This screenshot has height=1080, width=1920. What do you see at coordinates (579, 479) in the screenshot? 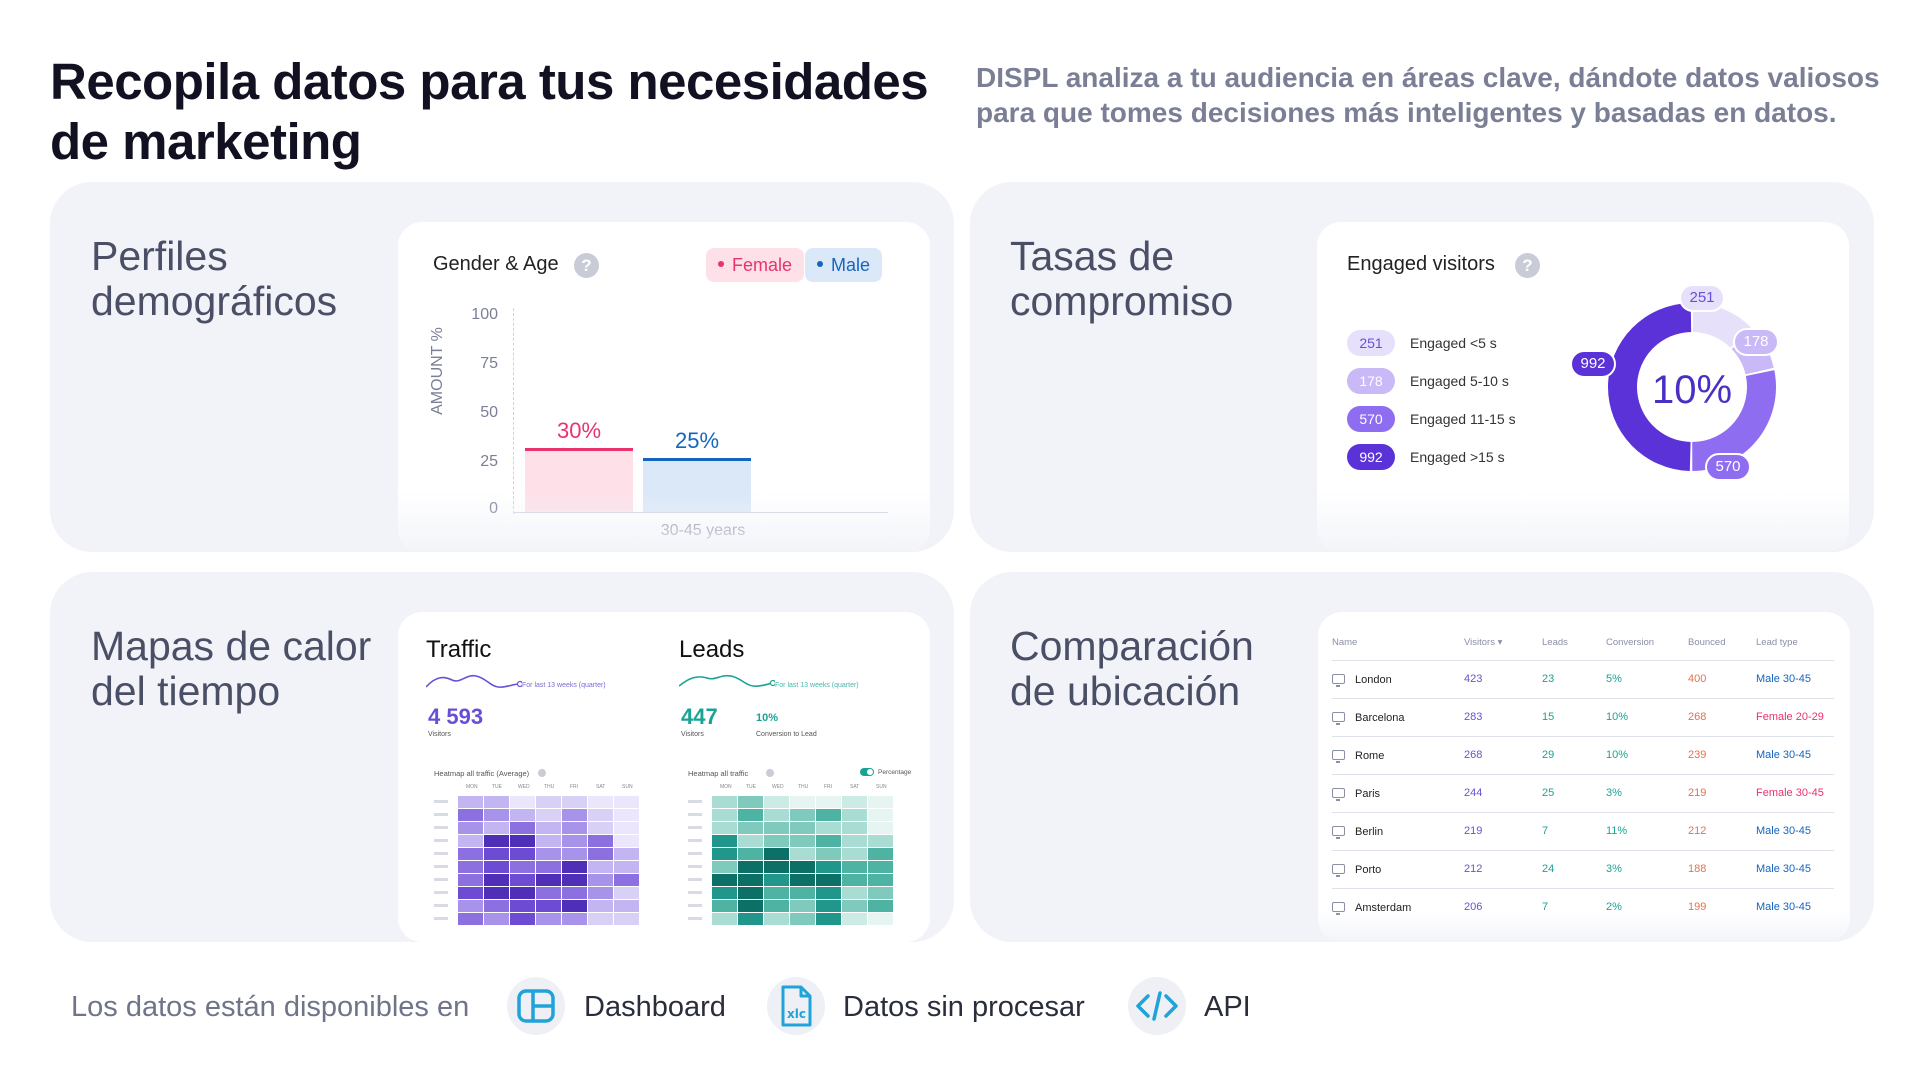
I see `bar-female` at bounding box center [579, 479].